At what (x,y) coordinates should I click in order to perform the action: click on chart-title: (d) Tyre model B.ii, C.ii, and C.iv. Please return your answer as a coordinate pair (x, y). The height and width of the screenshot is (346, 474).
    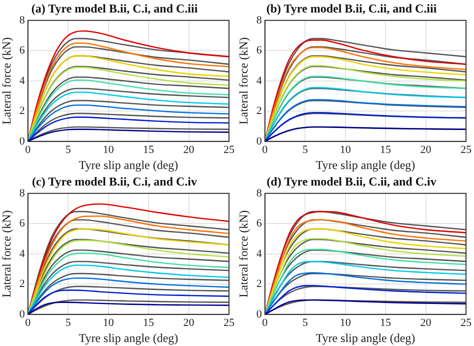
    Looking at the image, I should click on (351, 181).